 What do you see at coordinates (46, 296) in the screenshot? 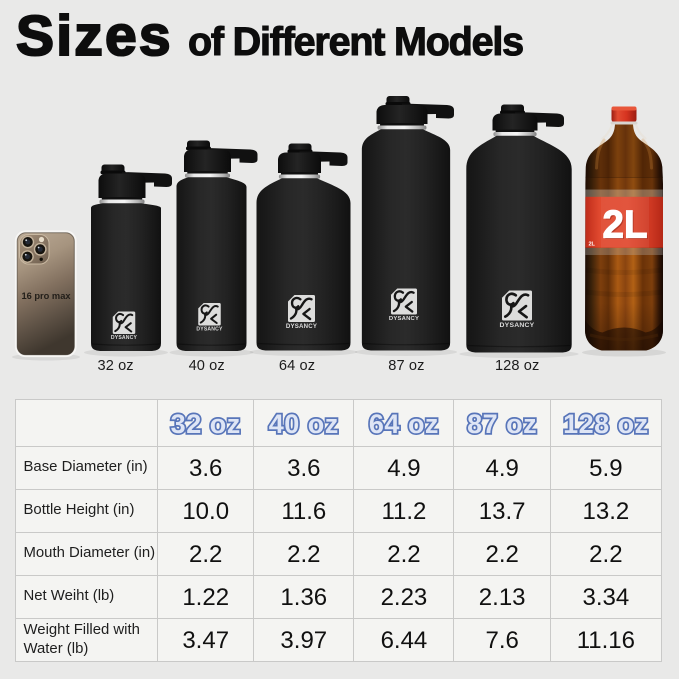
I see `svg-text: 16 pro max` at bounding box center [46, 296].